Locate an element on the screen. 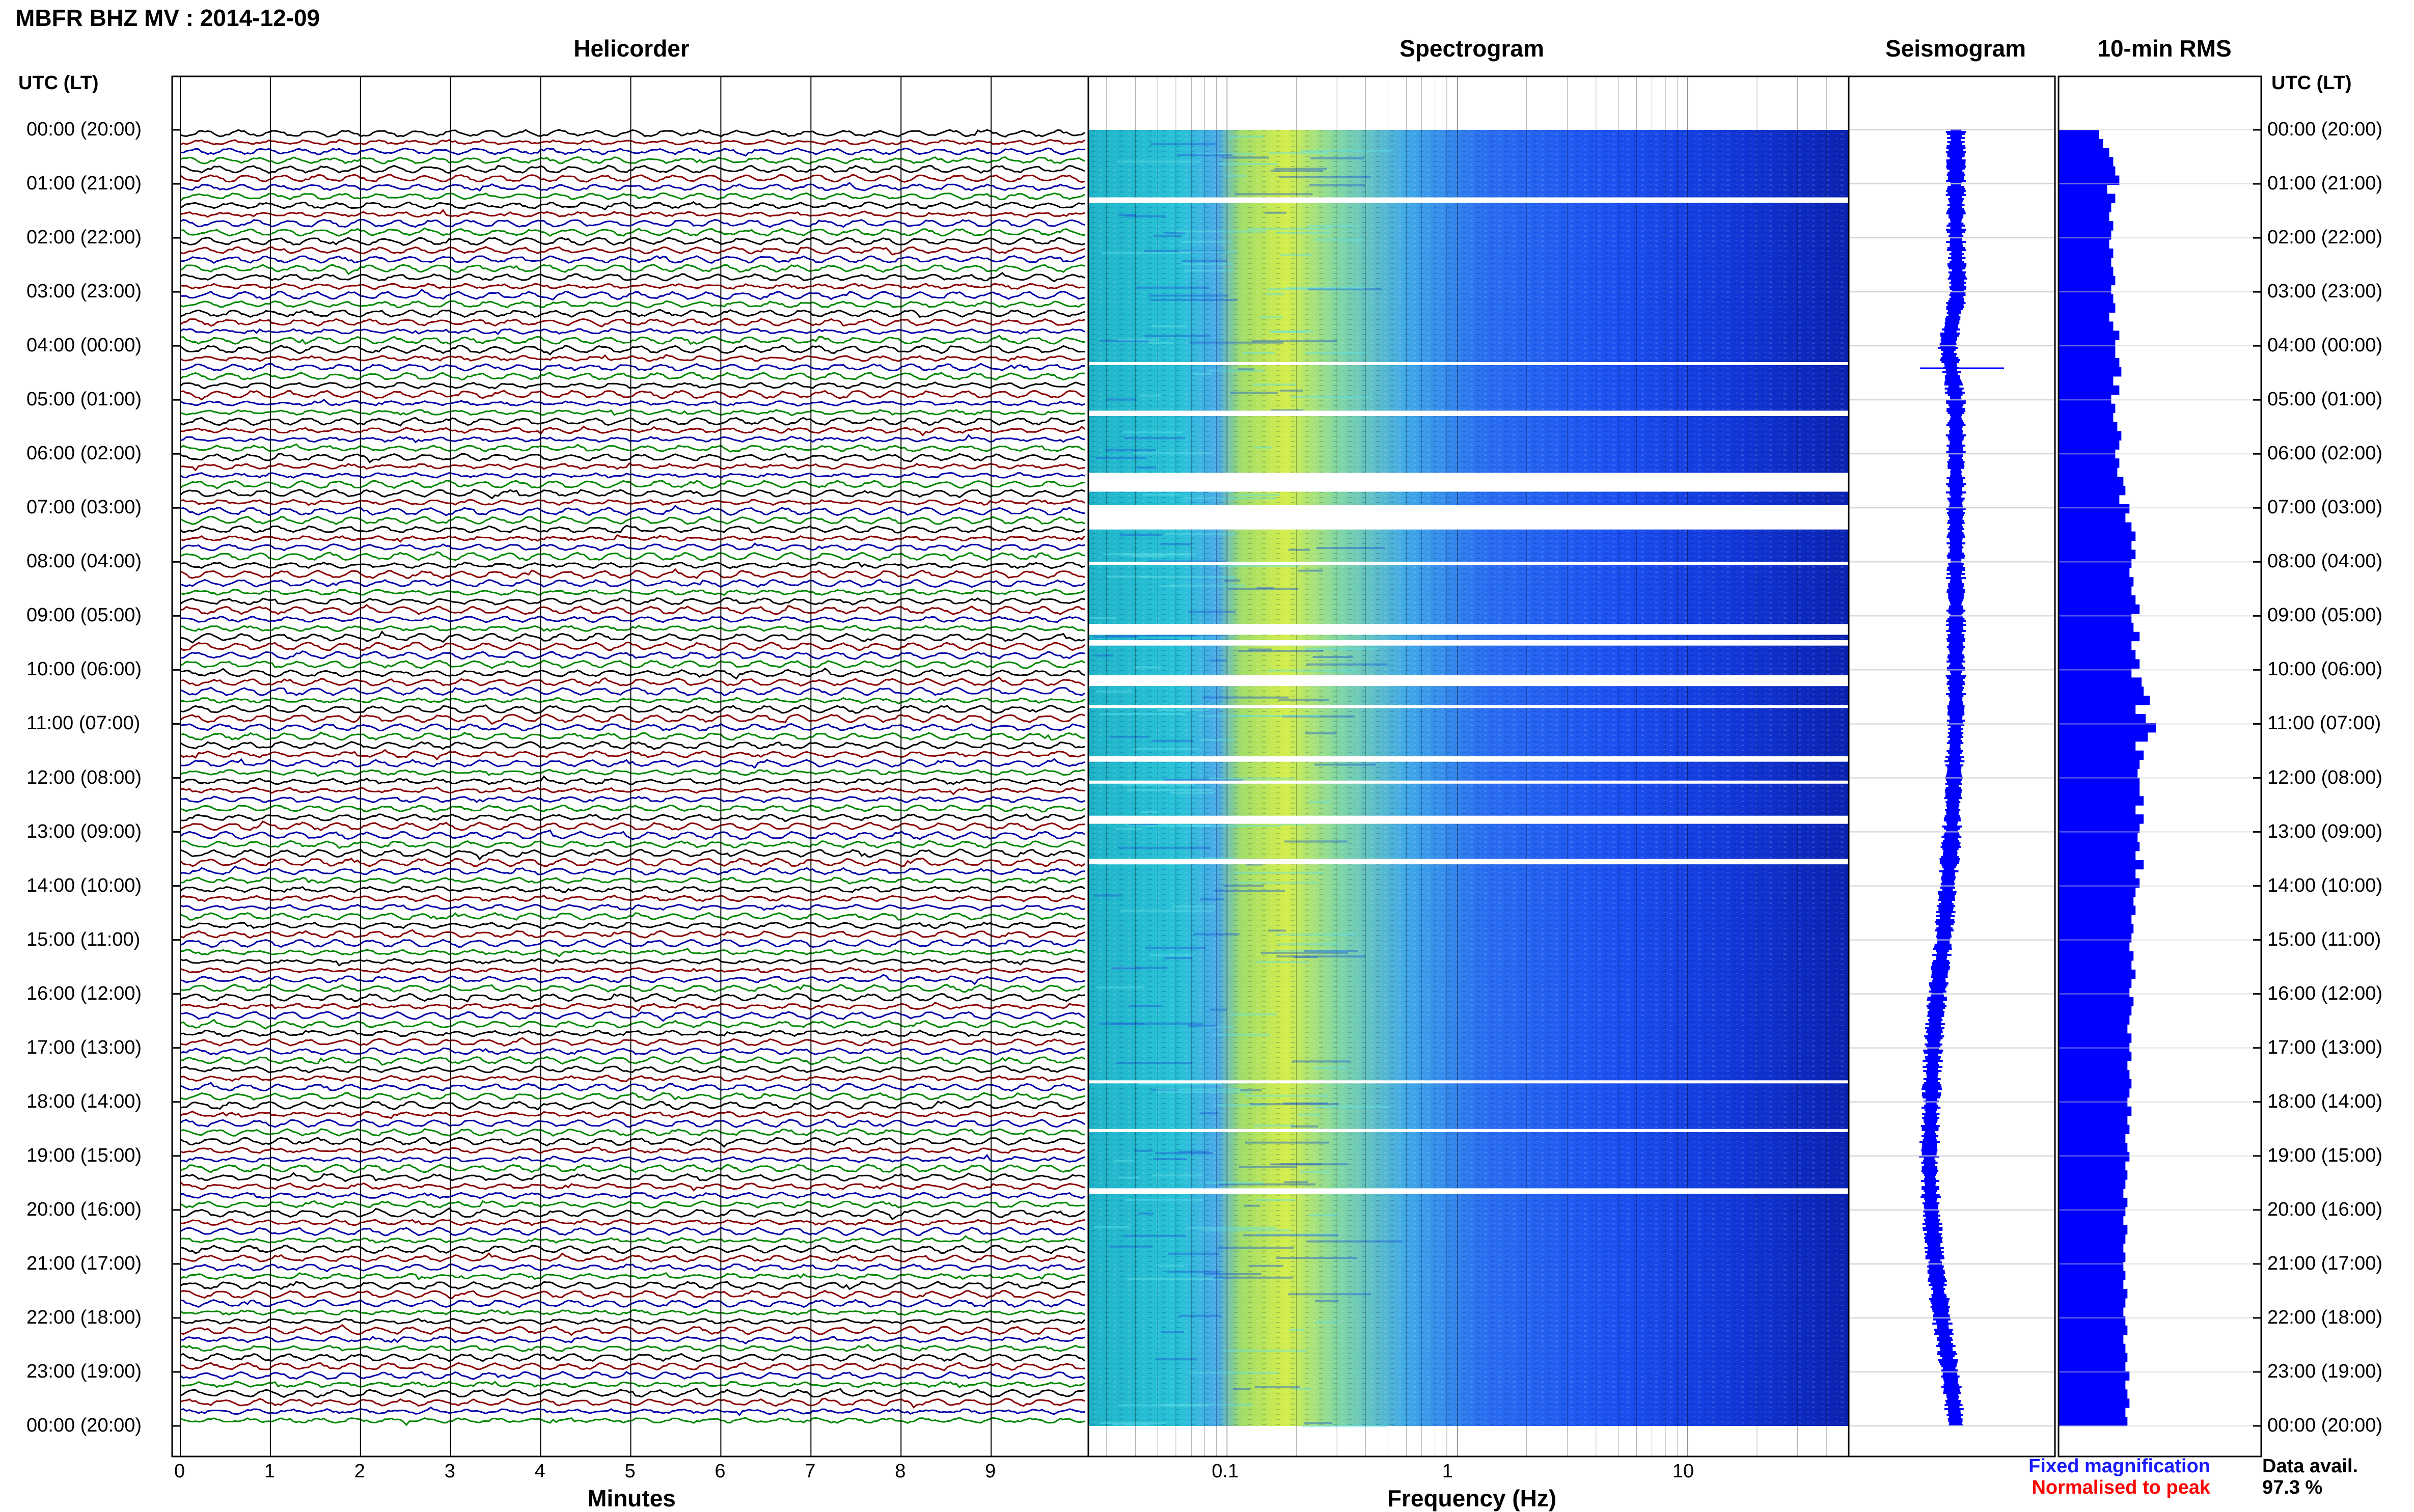 This screenshot has height=1512, width=2414. data-avail-label: Data avail. is located at coordinates (2310, 1466).